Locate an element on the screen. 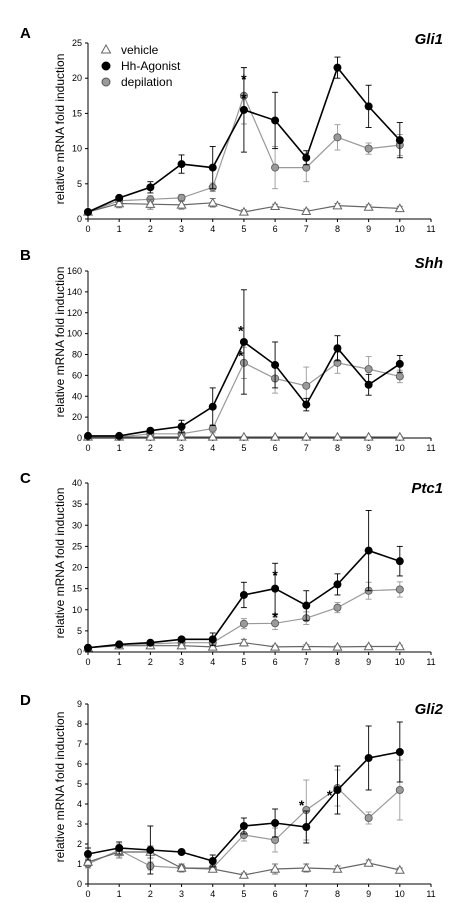 The height and width of the screenshot is (903, 470). gene-title: Gli2 is located at coordinates (429, 709).